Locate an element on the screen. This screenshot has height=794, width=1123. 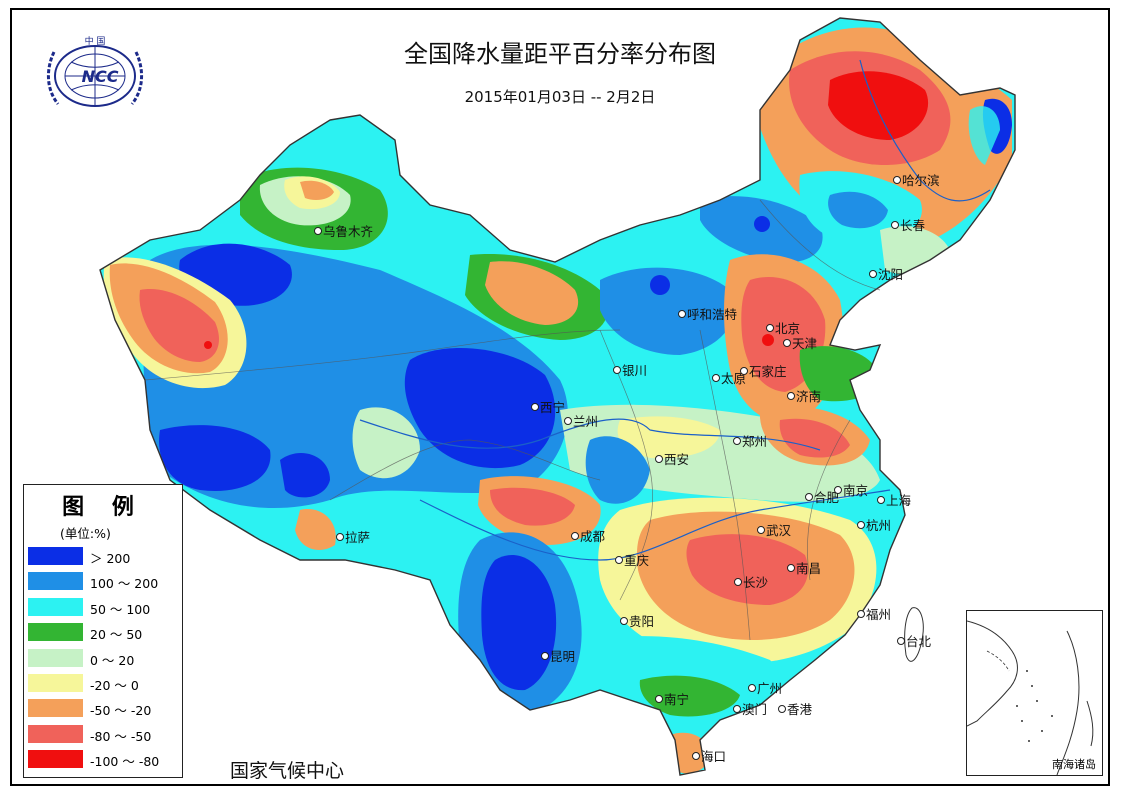
city-label: 重庆 is located at coordinates (632, 559).